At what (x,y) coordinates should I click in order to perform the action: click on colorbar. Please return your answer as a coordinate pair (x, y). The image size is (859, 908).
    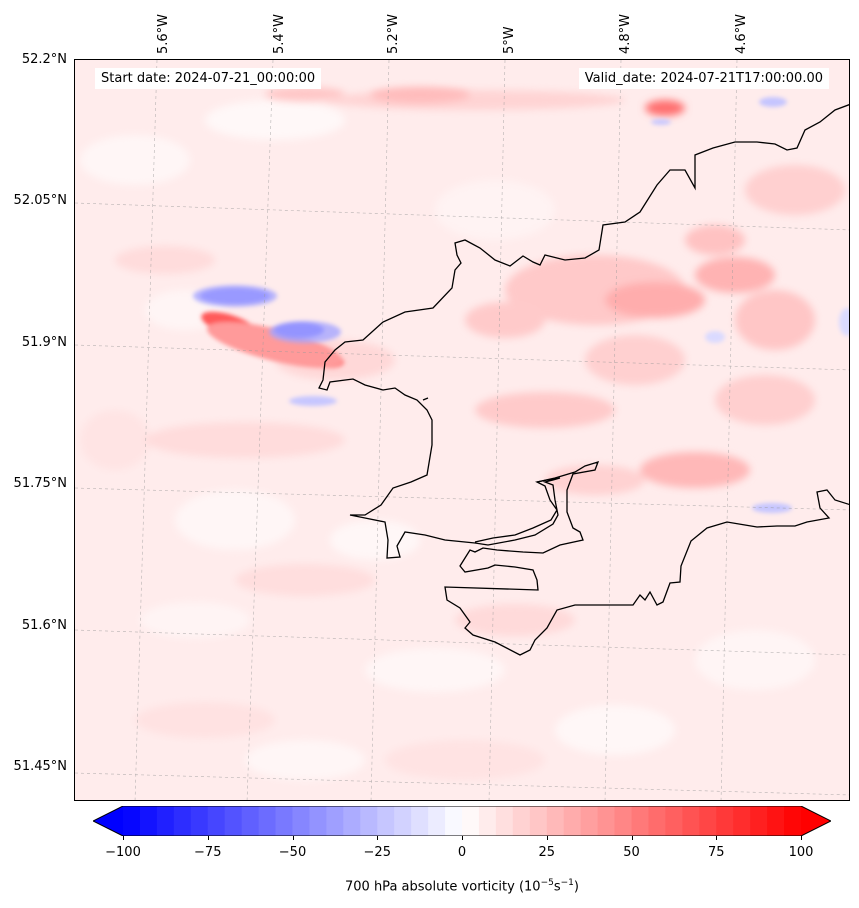
    Looking at the image, I should click on (462, 821).